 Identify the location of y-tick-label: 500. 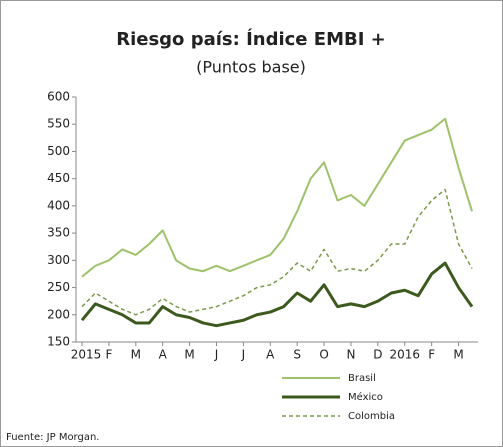
(58, 151).